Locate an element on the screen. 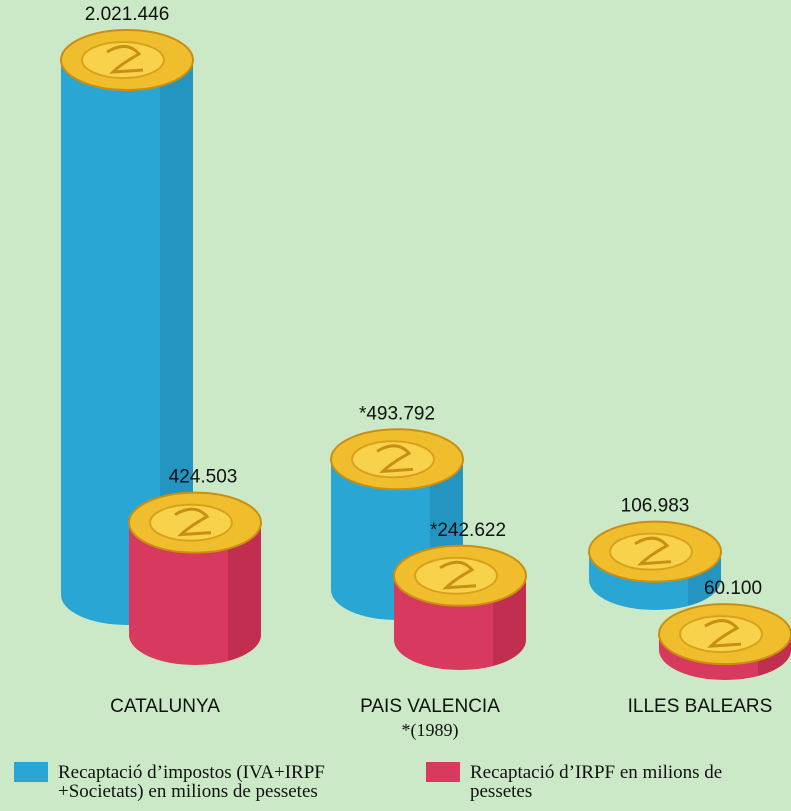  value-label: 60.100 is located at coordinates (733, 588).